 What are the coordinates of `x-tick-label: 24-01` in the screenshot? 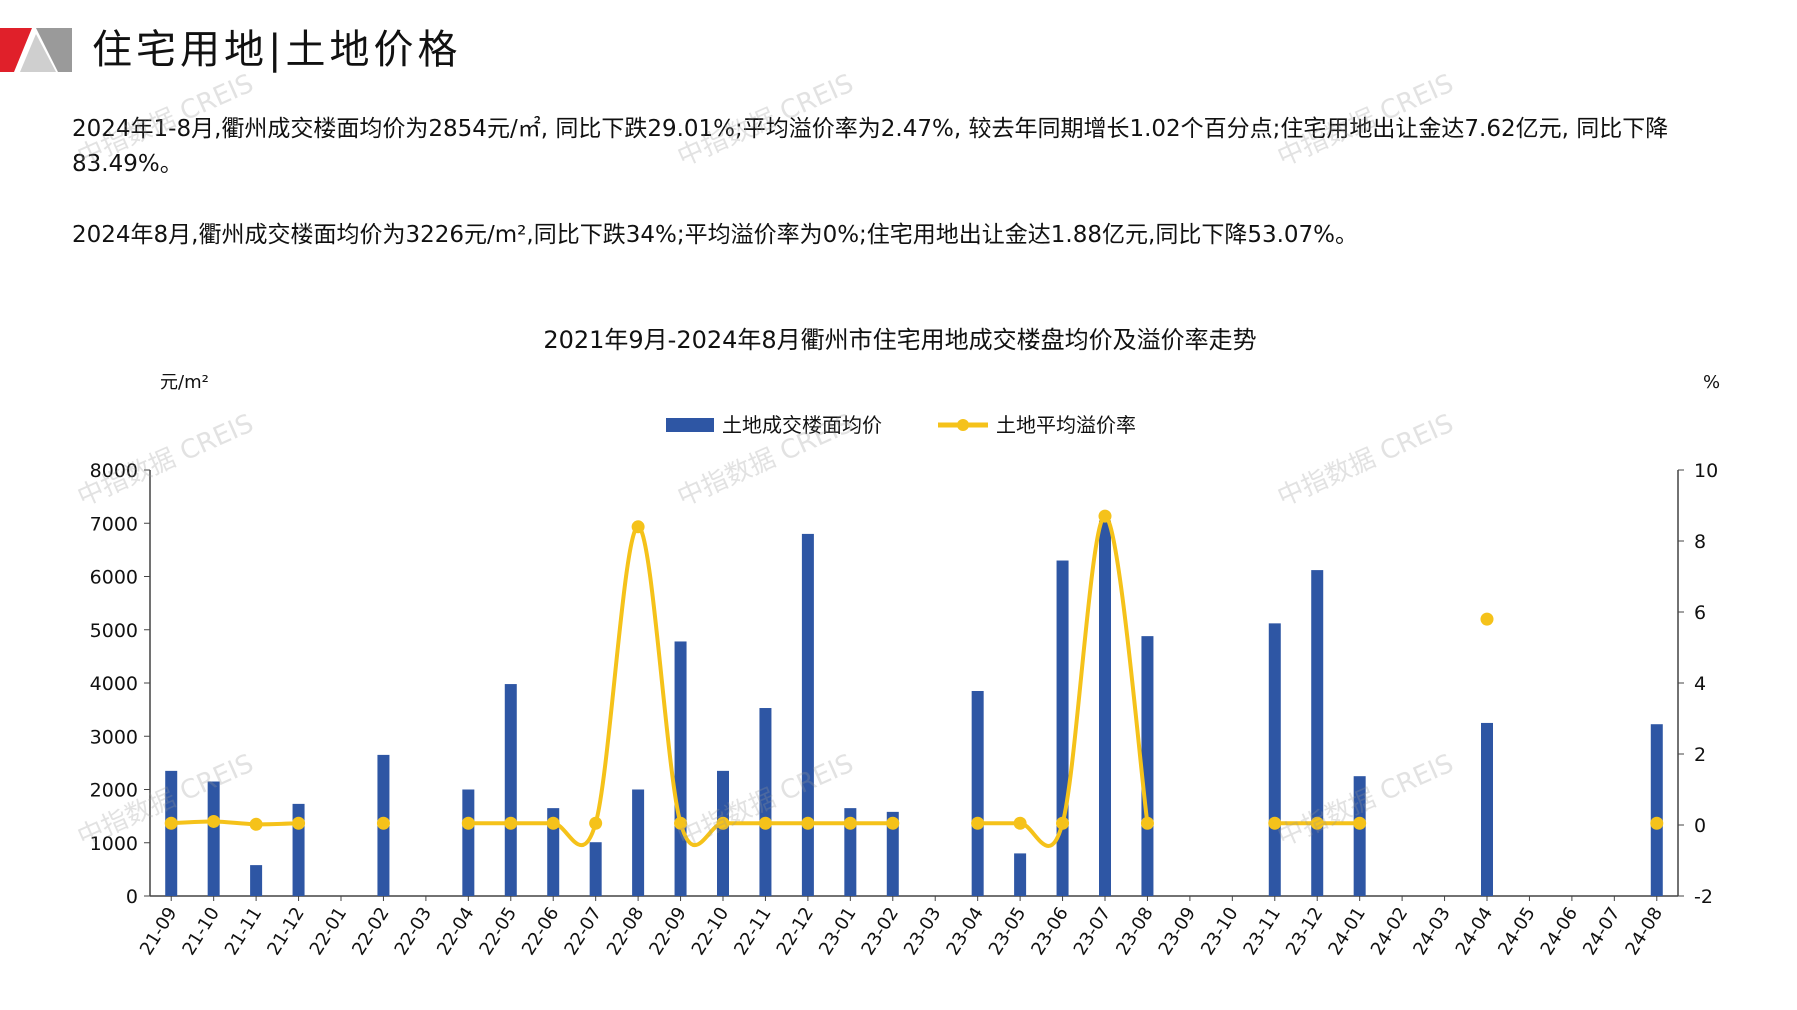 It's located at (1347, 931).